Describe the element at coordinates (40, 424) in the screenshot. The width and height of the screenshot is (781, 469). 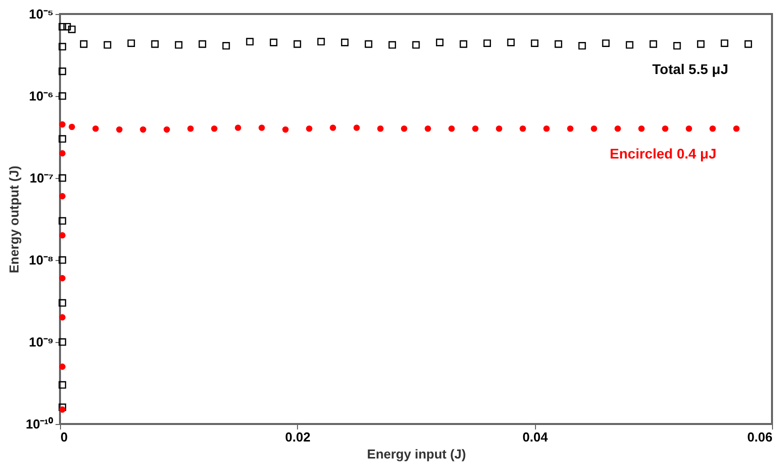
I see `y-tick-label: 10⁻¹⁰` at that location.